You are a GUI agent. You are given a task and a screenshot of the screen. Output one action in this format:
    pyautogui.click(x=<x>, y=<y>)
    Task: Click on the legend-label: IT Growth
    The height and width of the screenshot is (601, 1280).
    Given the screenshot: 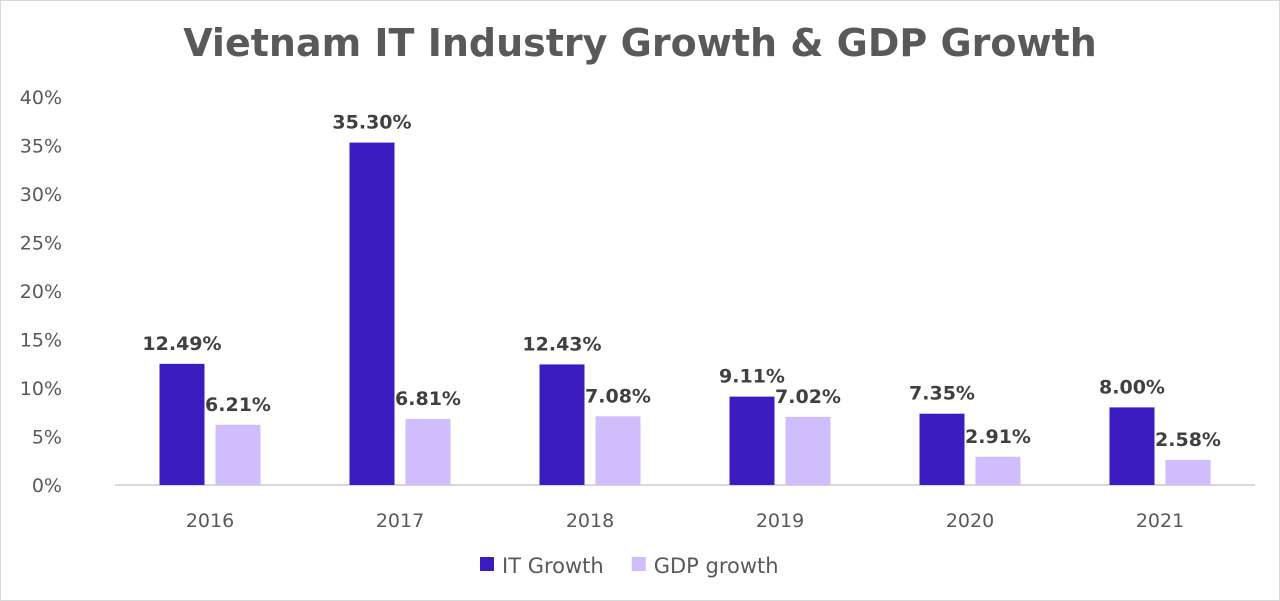 What is the action you would take?
    pyautogui.click(x=553, y=566)
    